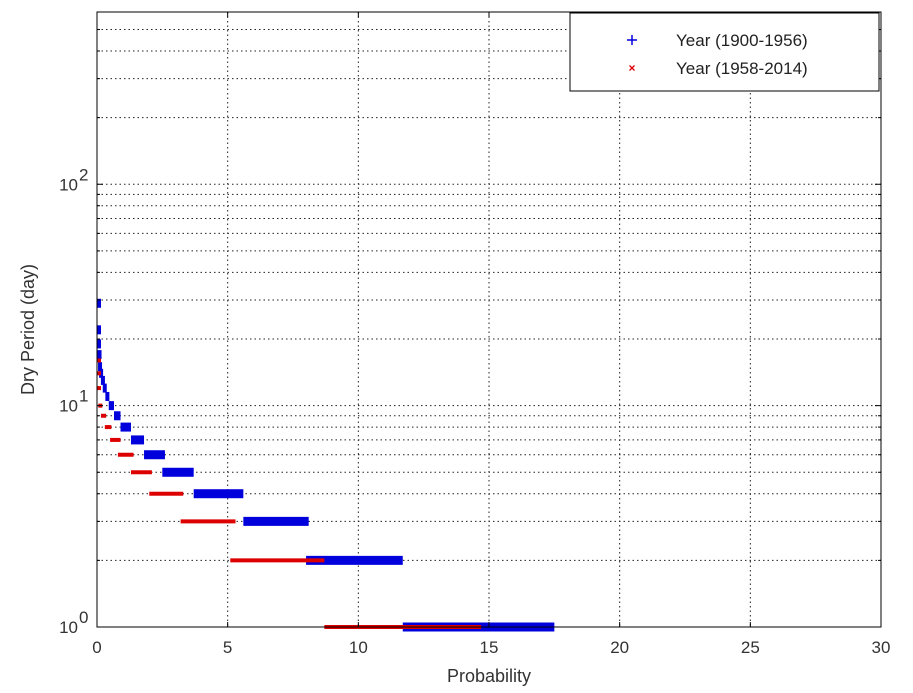  Describe the element at coordinates (489, 676) in the screenshot. I see `x-axis-label: Probability` at that location.